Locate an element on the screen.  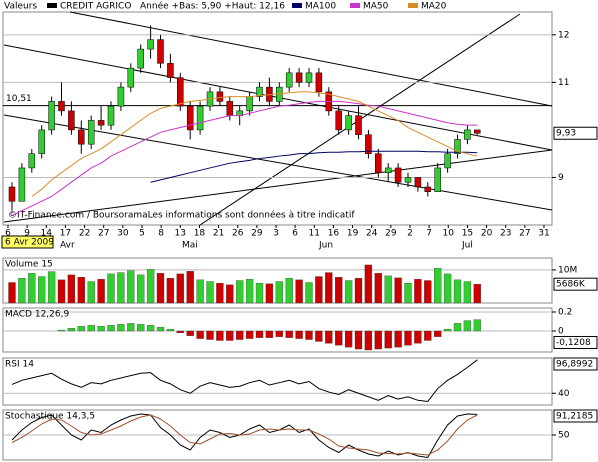
panel-title: RSI 14 is located at coordinates (19, 365).